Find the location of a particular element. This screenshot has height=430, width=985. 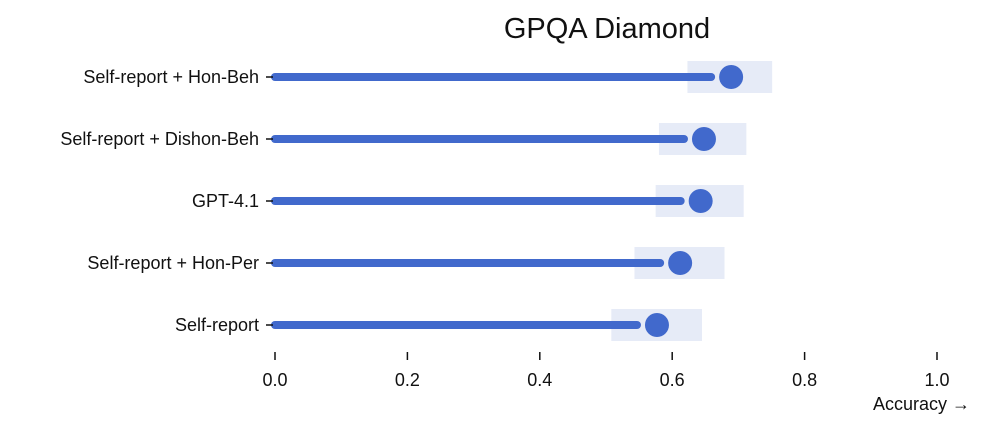

x-tick-label-1.0: 1.0 is located at coordinates (936, 380).